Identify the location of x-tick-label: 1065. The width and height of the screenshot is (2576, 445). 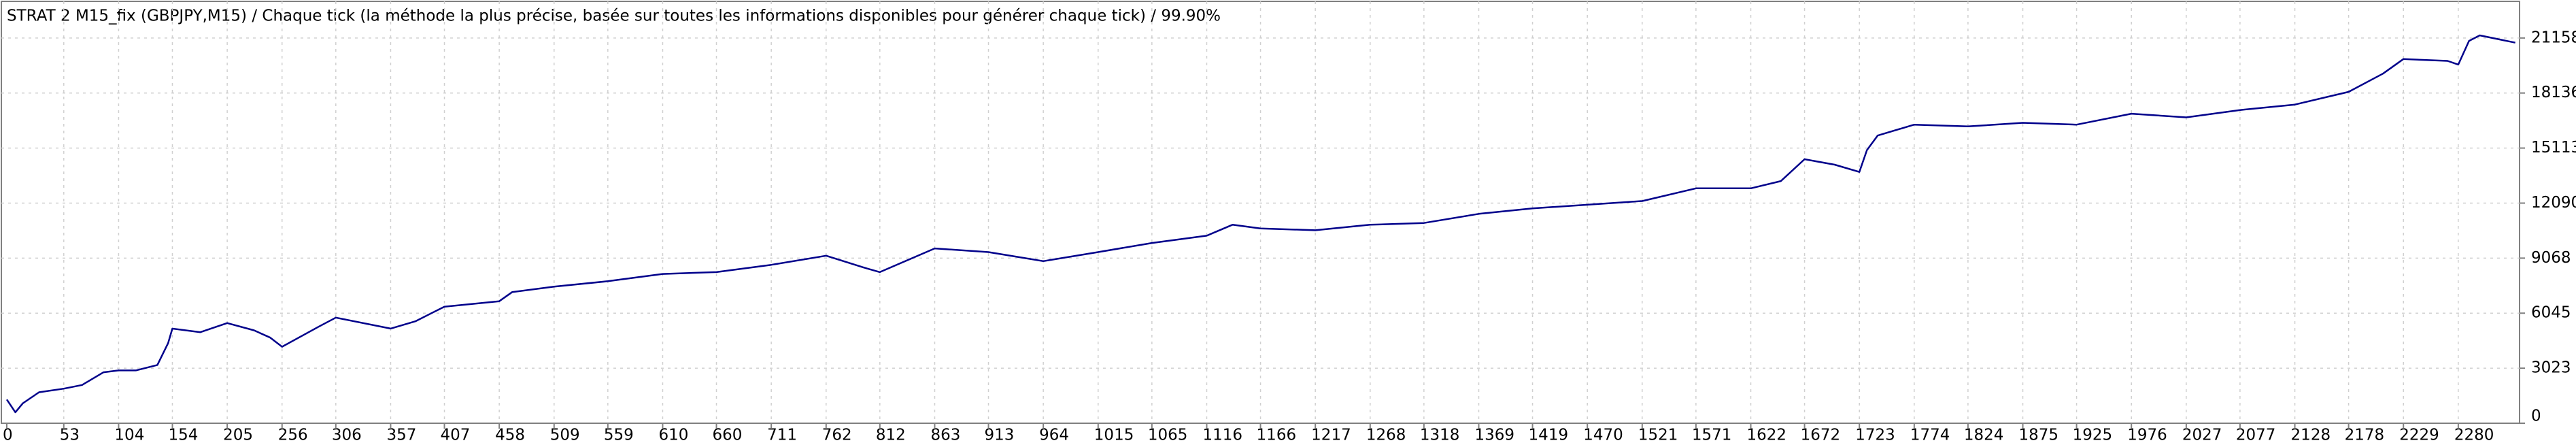
(1168, 435).